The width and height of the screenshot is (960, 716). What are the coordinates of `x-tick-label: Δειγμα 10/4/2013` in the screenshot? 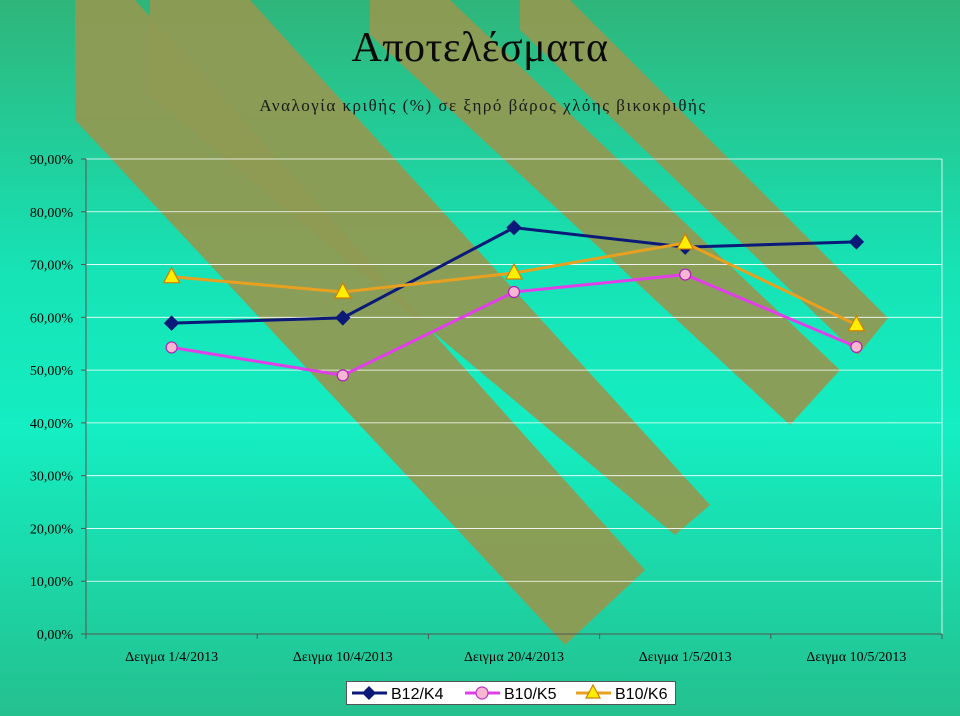 It's located at (343, 657).